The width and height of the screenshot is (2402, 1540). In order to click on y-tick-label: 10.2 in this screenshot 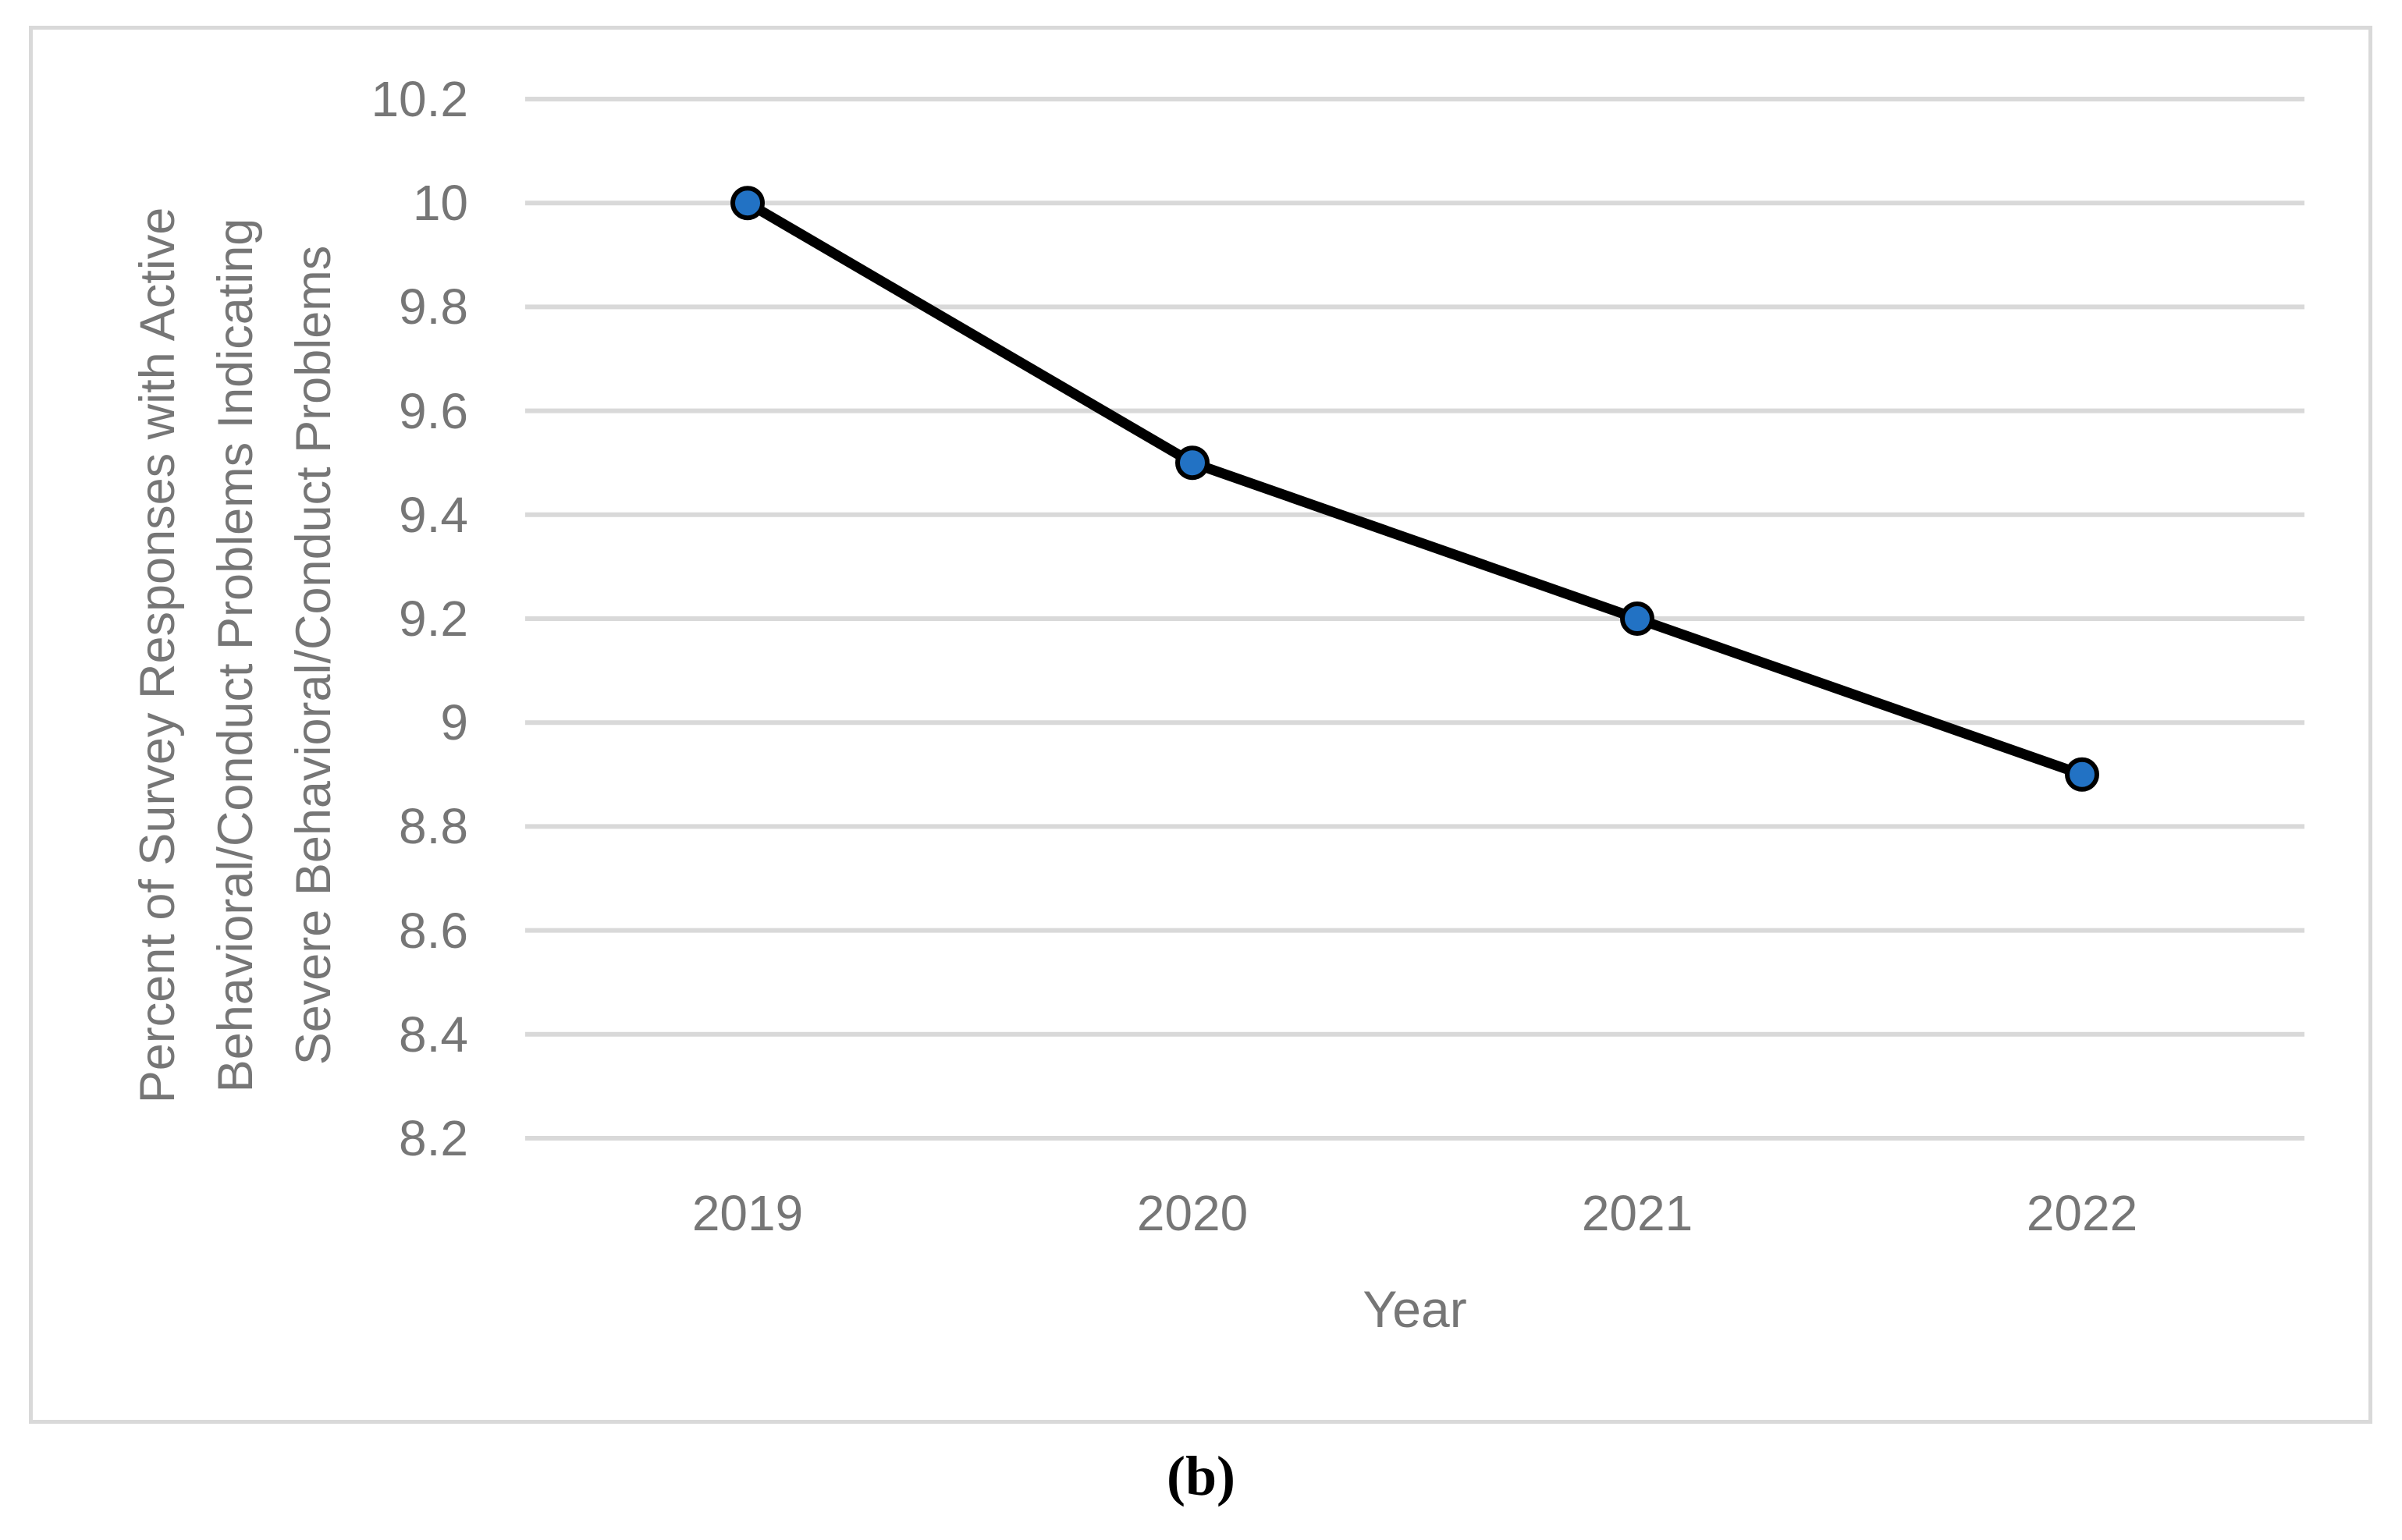, I will do `click(420, 99)`.